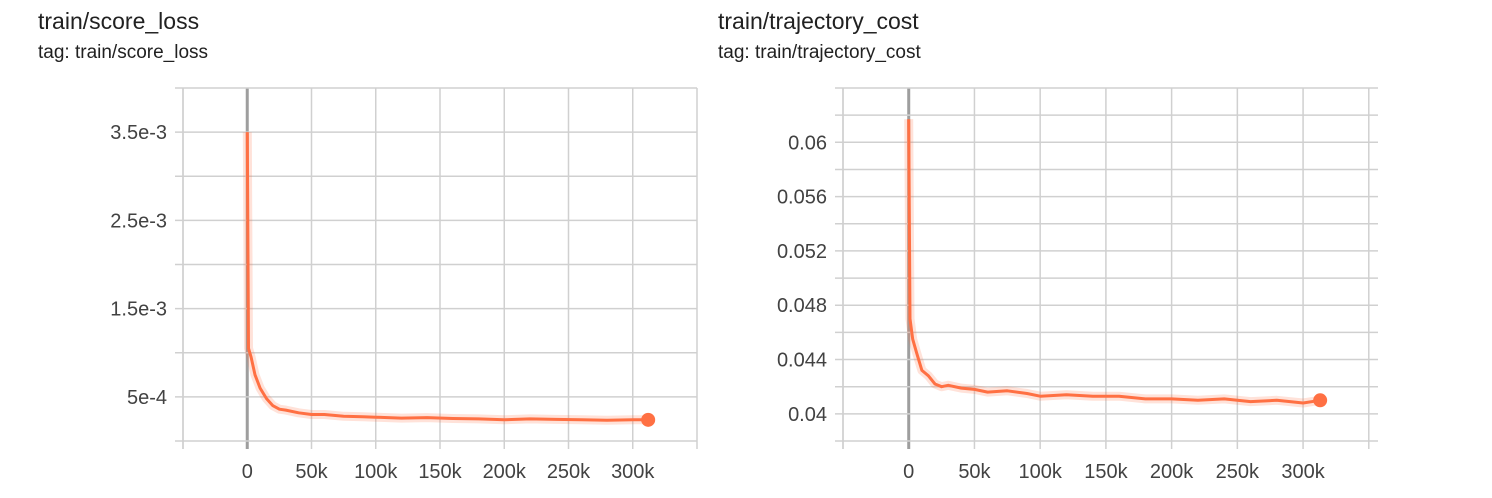 This screenshot has height=498, width=1492. What do you see at coordinates (147, 398) in the screenshot?
I see `y-tick-label: 5e-4` at bounding box center [147, 398].